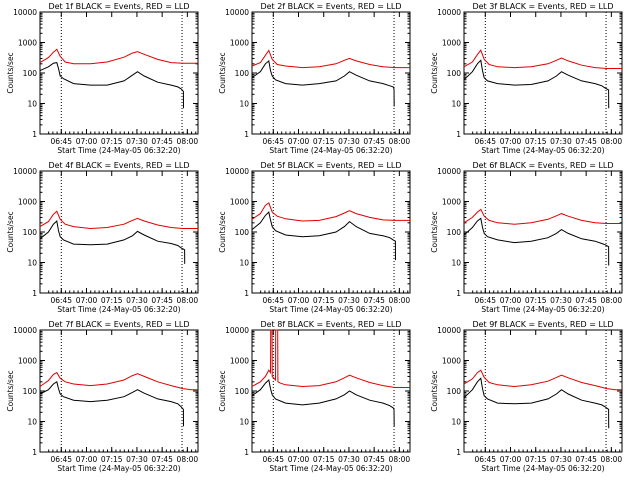 The image size is (640, 480). What do you see at coordinates (118, 324) in the screenshot?
I see `panel-title: Det 7f BLACK = Events, RED = LLD` at bounding box center [118, 324].